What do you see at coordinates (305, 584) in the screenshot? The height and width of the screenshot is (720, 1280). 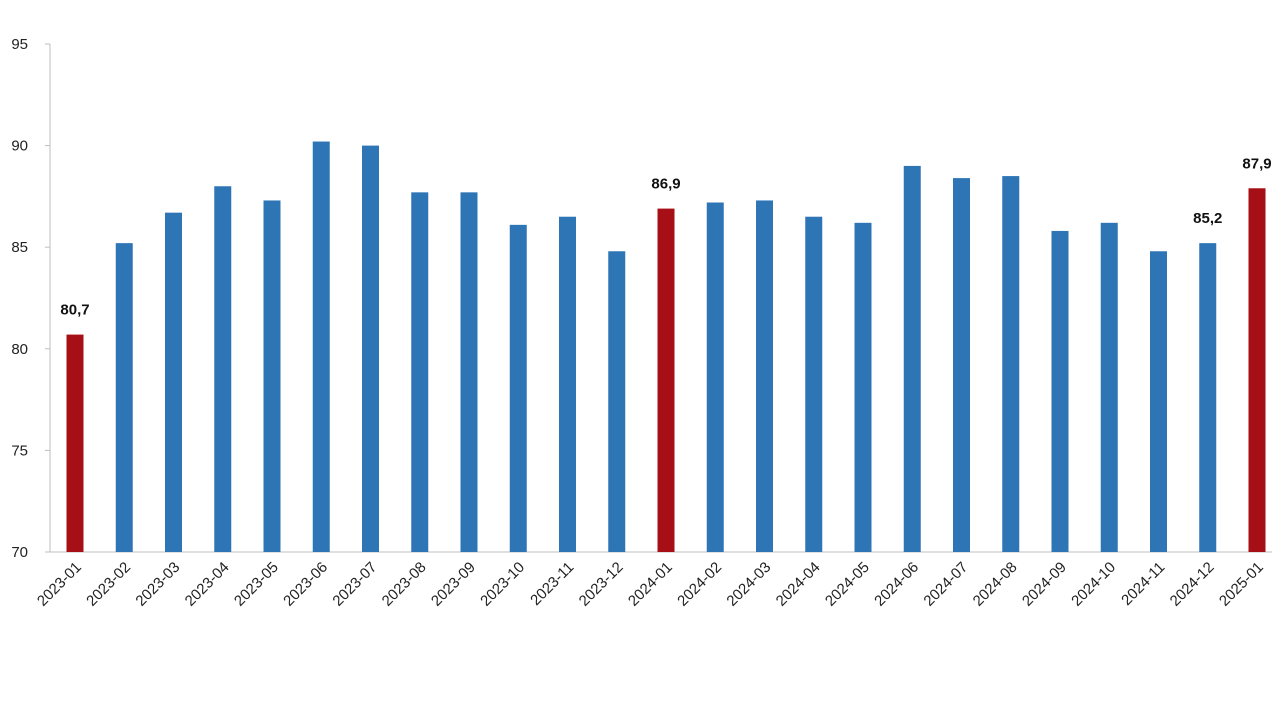 I see `x-tick-label: 2023-06` at bounding box center [305, 584].